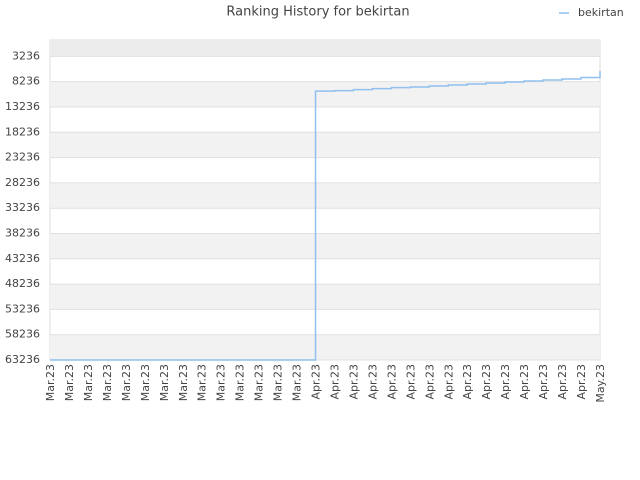 Image resolution: width=640 pixels, height=480 pixels. Describe the element at coordinates (600, 383) in the screenshot. I see `x-tick-label: May.23` at that location.